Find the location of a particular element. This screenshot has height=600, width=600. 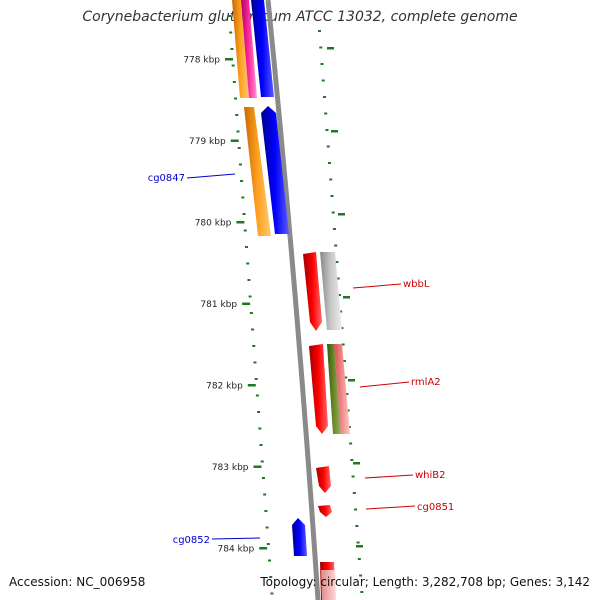

gene-wbbL-red is located at coordinates (312, 291).